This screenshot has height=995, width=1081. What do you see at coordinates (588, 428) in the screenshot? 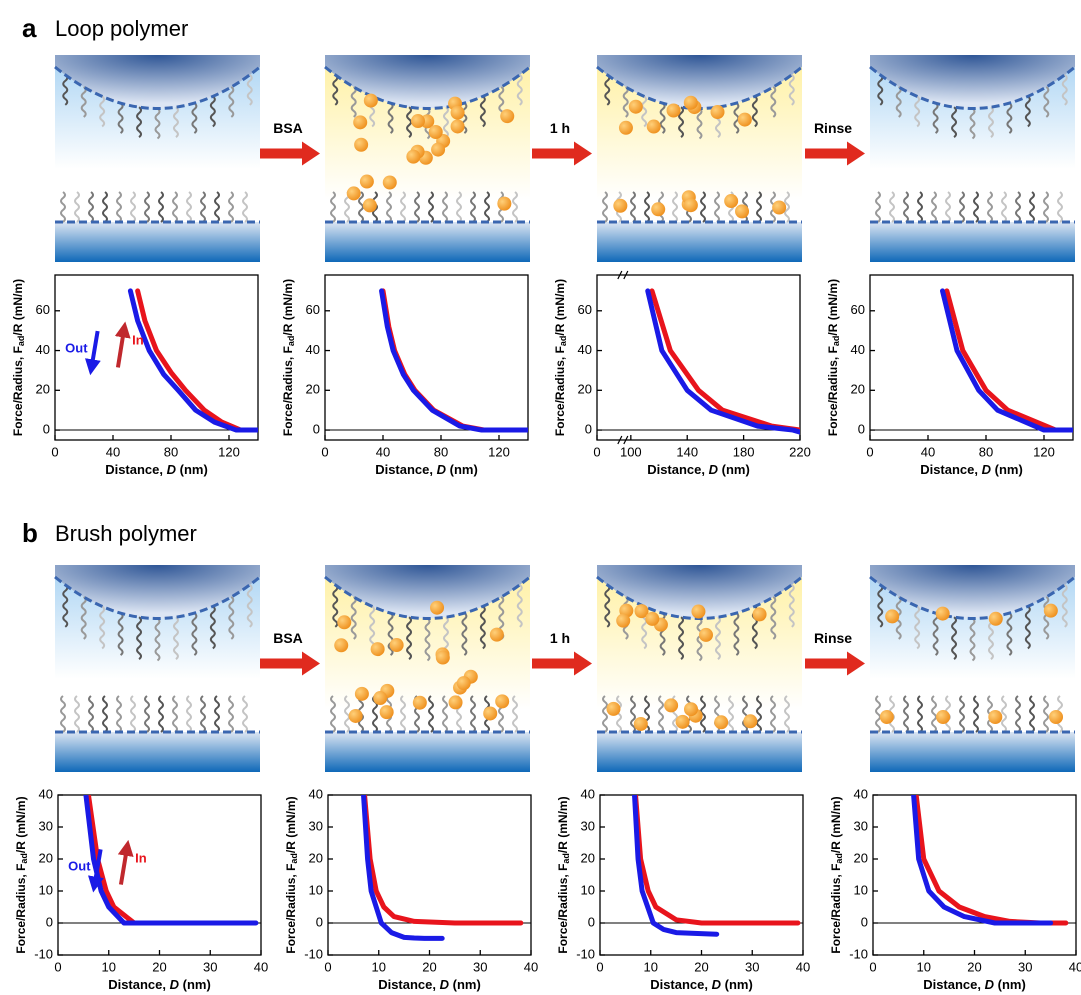
I see `y-tick-label: 0` at bounding box center [588, 428].